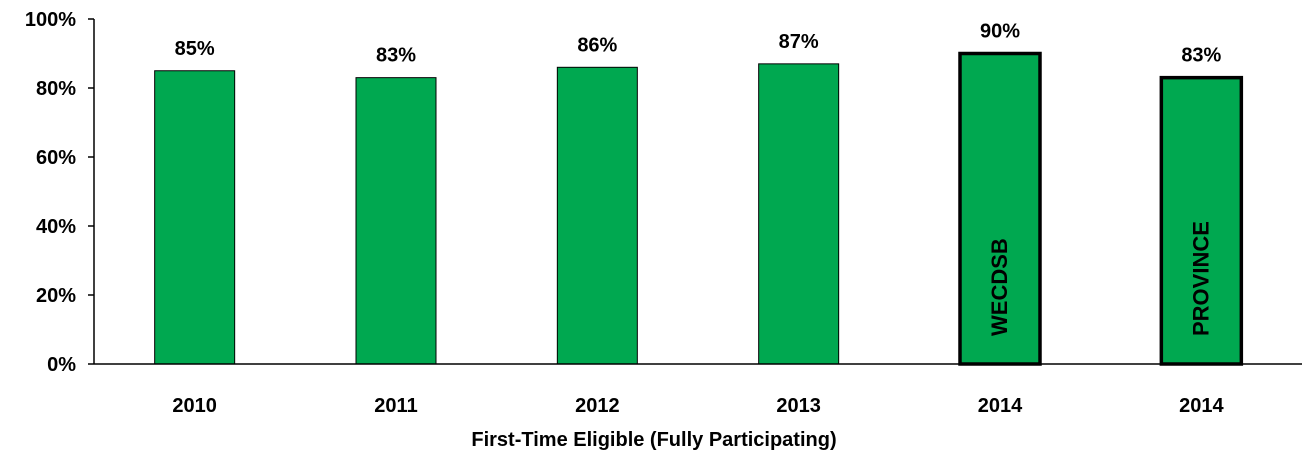  What do you see at coordinates (1200, 278) in the screenshot?
I see `bar-inner-label: PROVINCE` at bounding box center [1200, 278].